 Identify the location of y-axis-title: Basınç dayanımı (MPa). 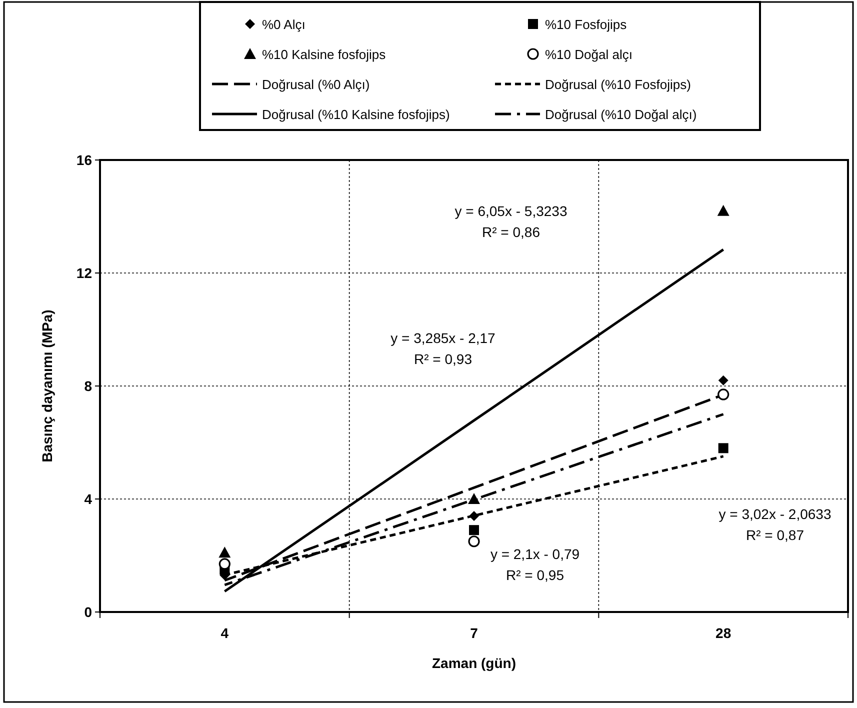
(47, 386).